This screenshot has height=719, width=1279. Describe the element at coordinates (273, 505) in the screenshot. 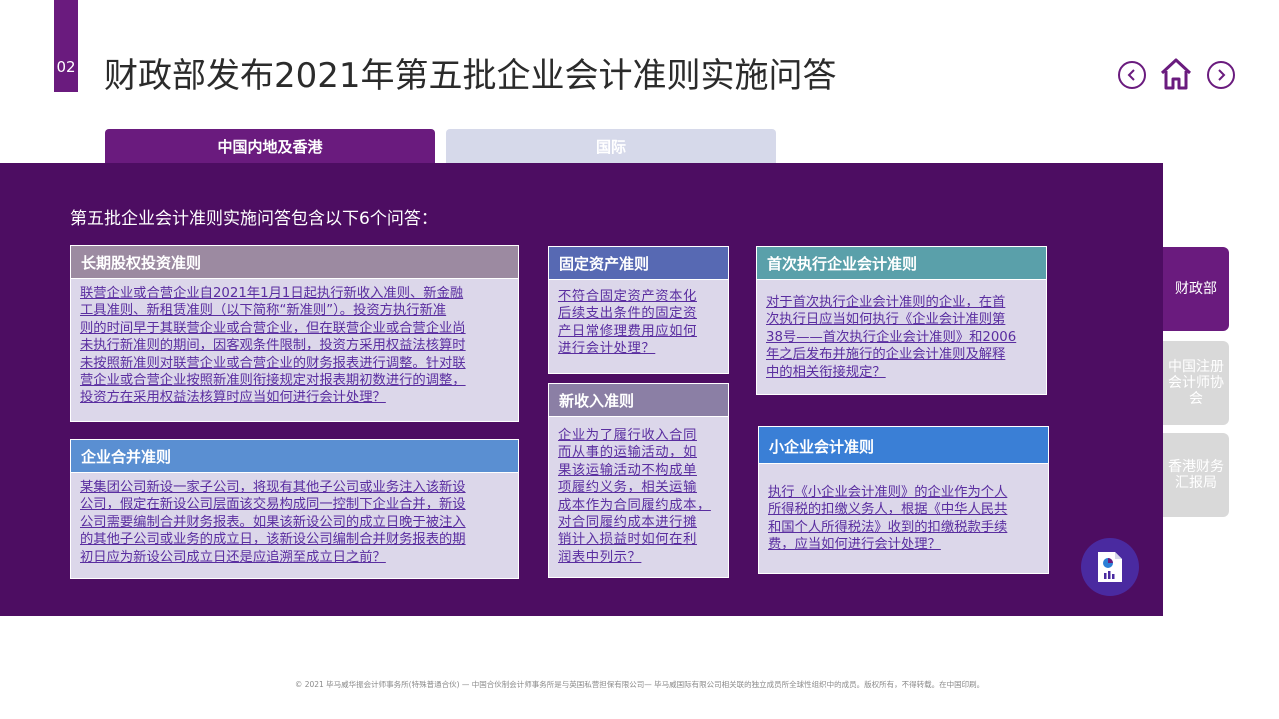

I see `question-line: 公司，假定在新设公司层面该交易构成同一控制下企业合并，新设` at that location.